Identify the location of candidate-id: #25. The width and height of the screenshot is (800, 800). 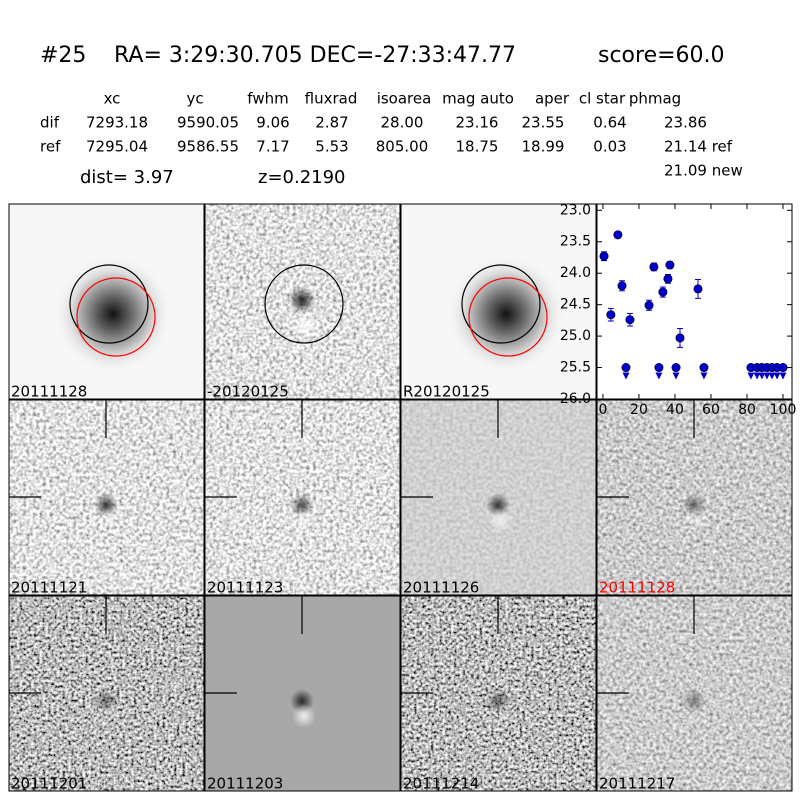
(63, 55).